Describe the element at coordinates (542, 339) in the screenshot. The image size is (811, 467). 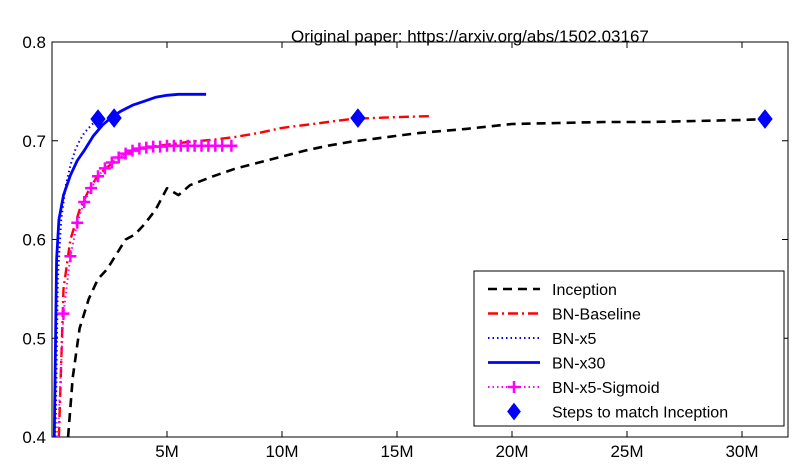
I see `legend-item-bn-x5: BN-x5` at that location.